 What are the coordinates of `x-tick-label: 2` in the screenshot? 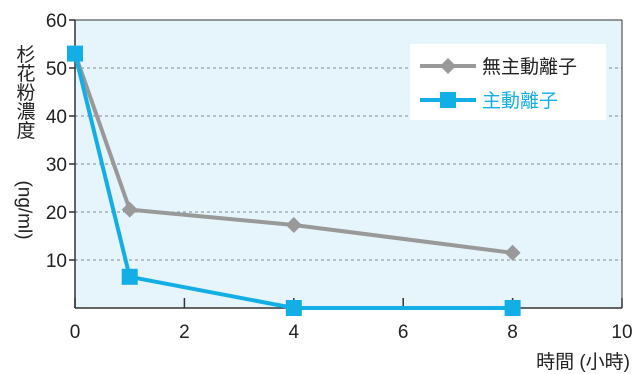 It's located at (184, 332).